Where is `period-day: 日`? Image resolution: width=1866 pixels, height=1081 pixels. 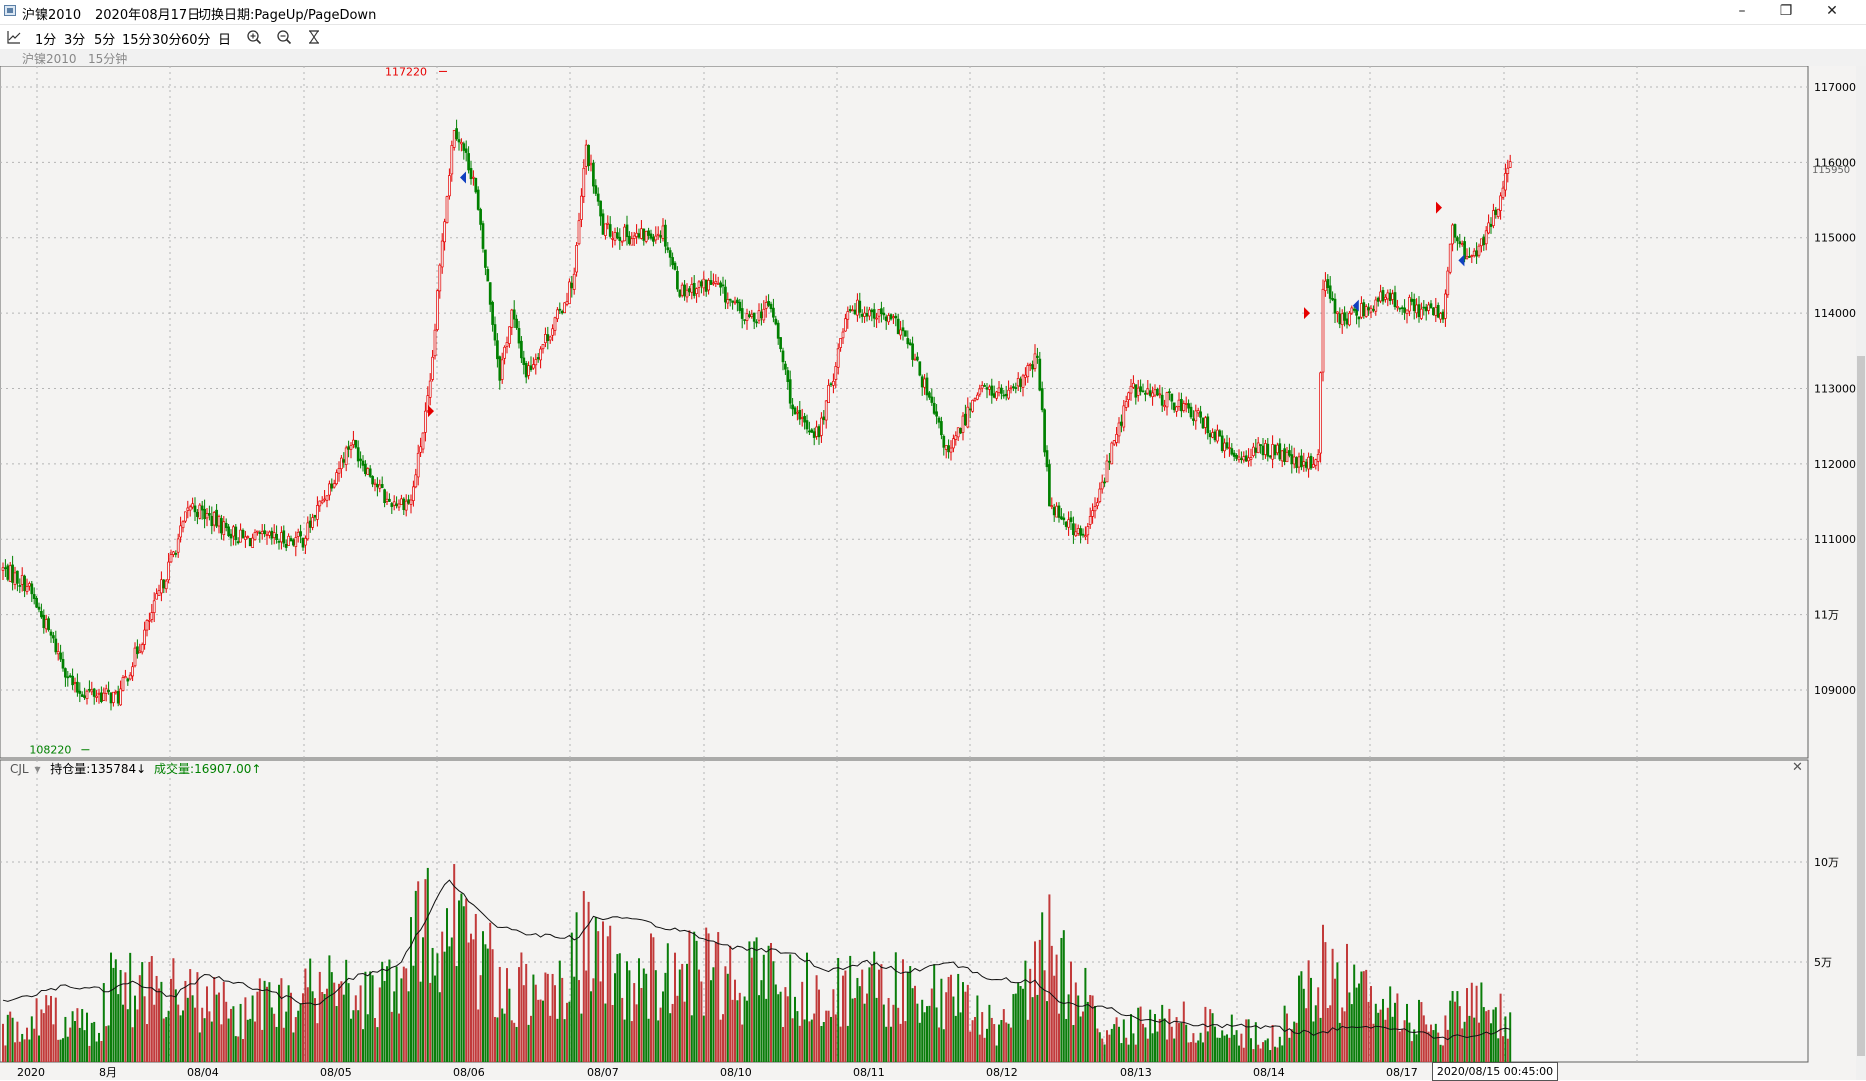
period-day: 日 is located at coordinates (225, 40).